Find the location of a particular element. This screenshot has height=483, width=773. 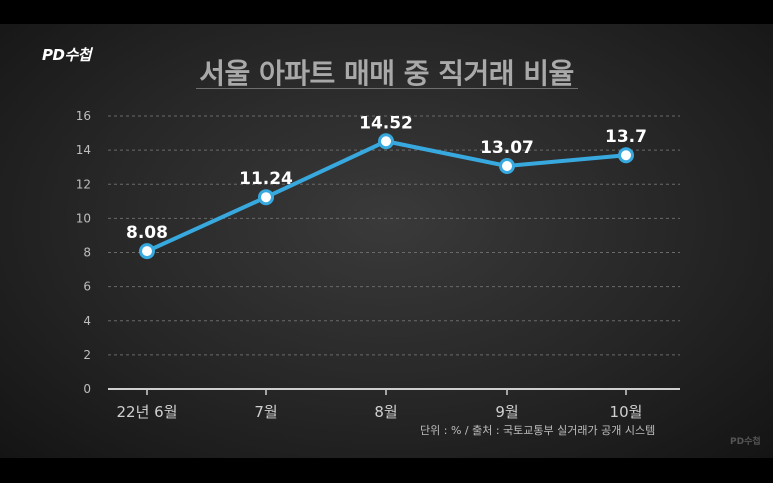

y-tick-label: 2 is located at coordinates (87, 355).